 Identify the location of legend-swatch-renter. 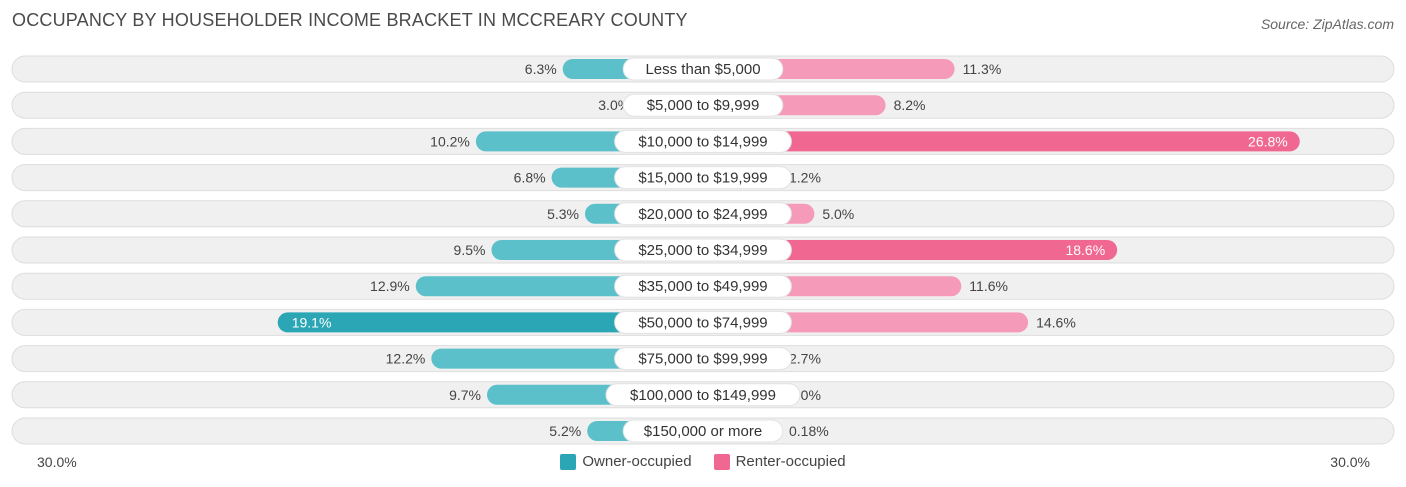
(721, 461).